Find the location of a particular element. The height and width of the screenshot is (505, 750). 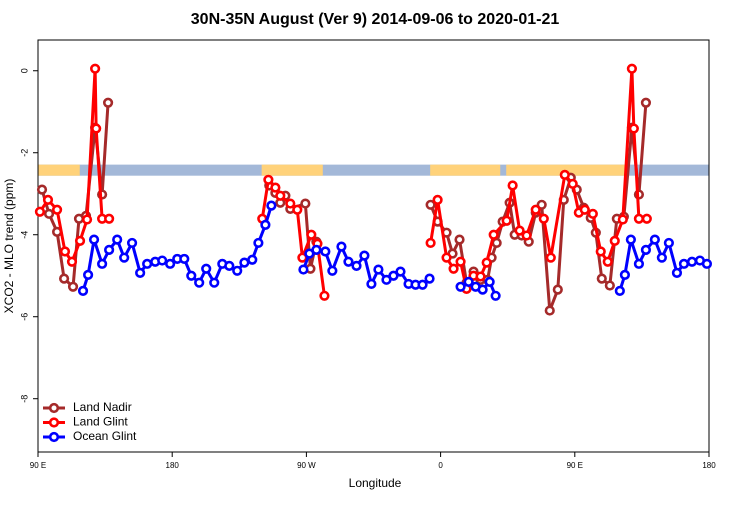

ocean-strip is located at coordinates (373, 170).